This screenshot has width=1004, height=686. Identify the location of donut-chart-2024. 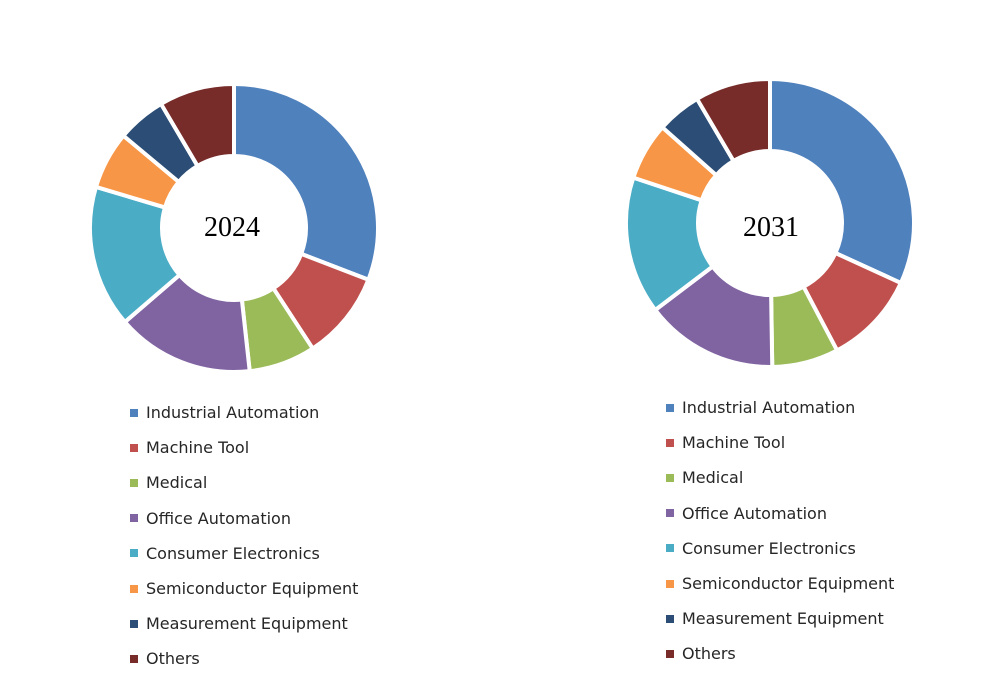
(234, 227).